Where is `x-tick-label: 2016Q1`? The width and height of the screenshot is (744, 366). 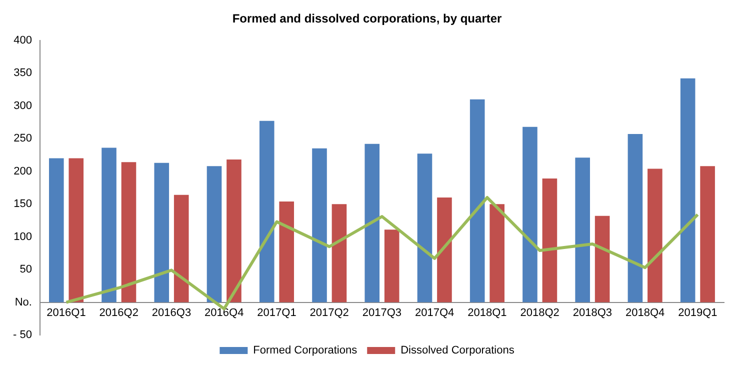 x-tick-label: 2016Q1 is located at coordinates (66, 312).